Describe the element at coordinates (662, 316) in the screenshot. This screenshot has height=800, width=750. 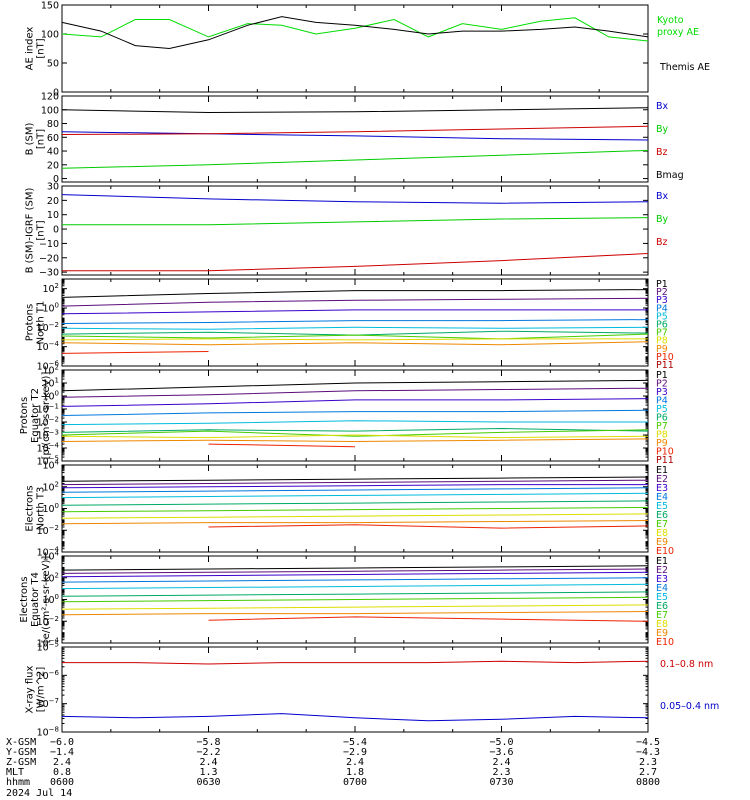
I see `legend-entry: P5` at that location.